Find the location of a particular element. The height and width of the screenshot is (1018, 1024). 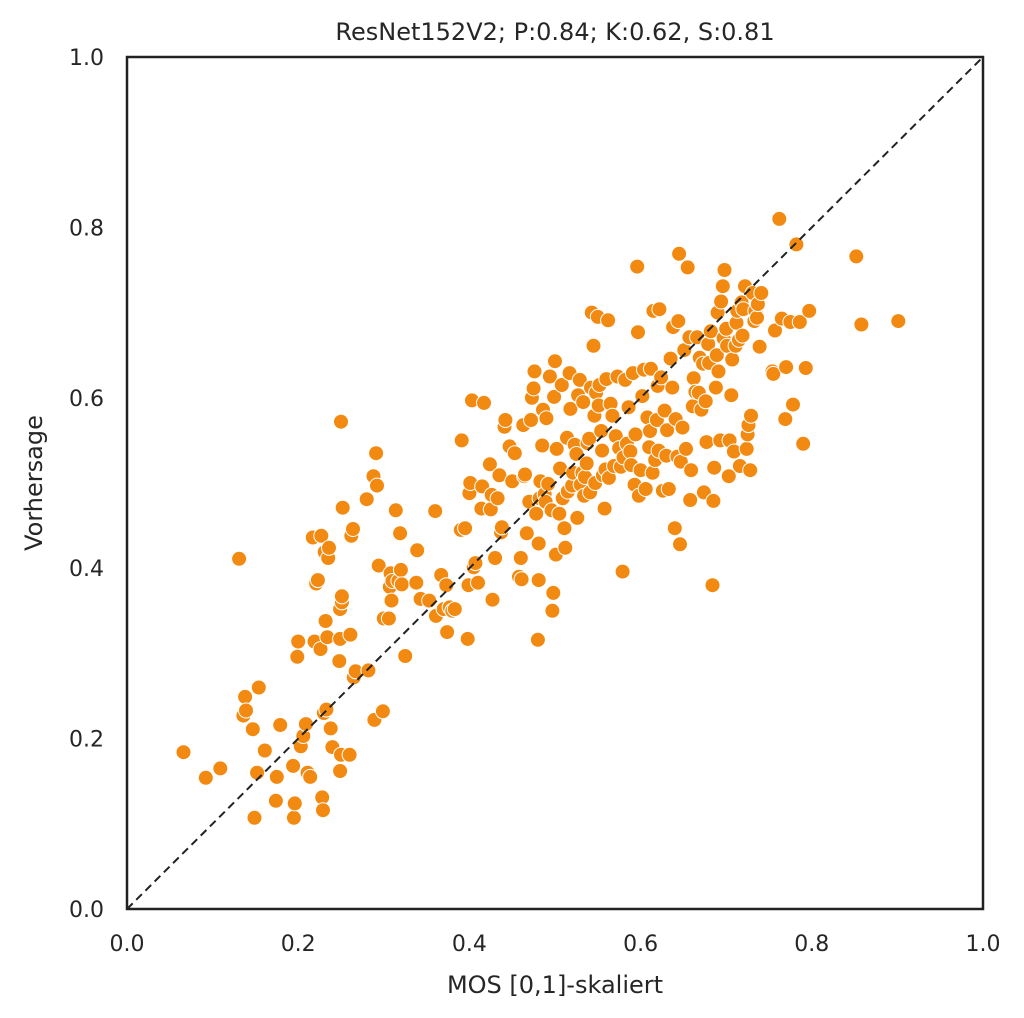

x-tick-label: 0.2 is located at coordinates (298, 944).